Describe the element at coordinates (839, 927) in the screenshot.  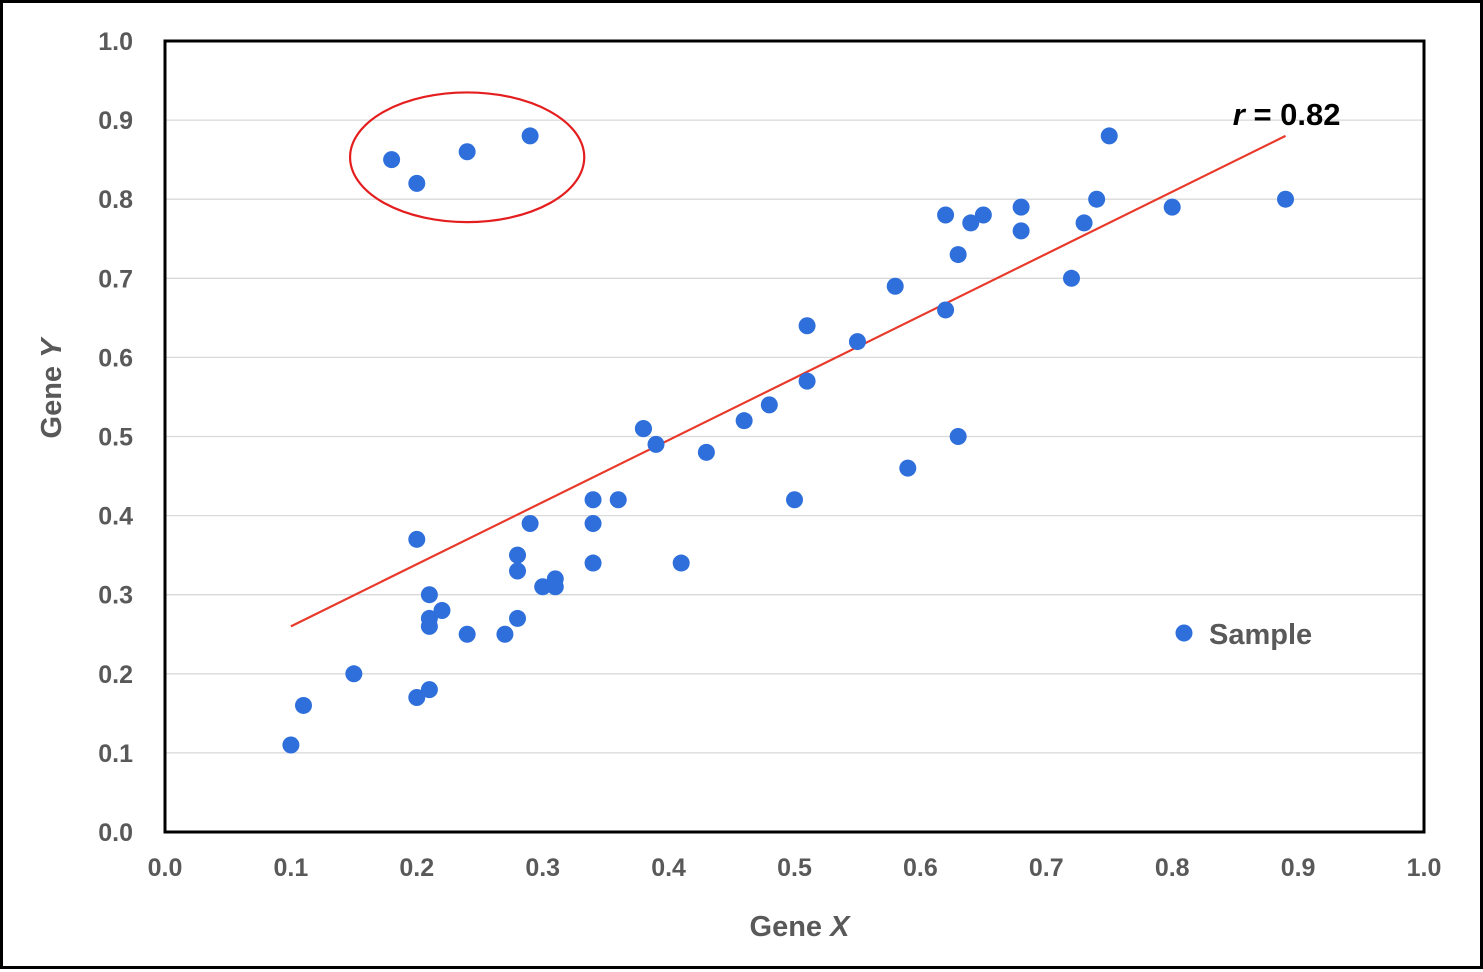
I see `x-axis-title-variable: X` at that location.